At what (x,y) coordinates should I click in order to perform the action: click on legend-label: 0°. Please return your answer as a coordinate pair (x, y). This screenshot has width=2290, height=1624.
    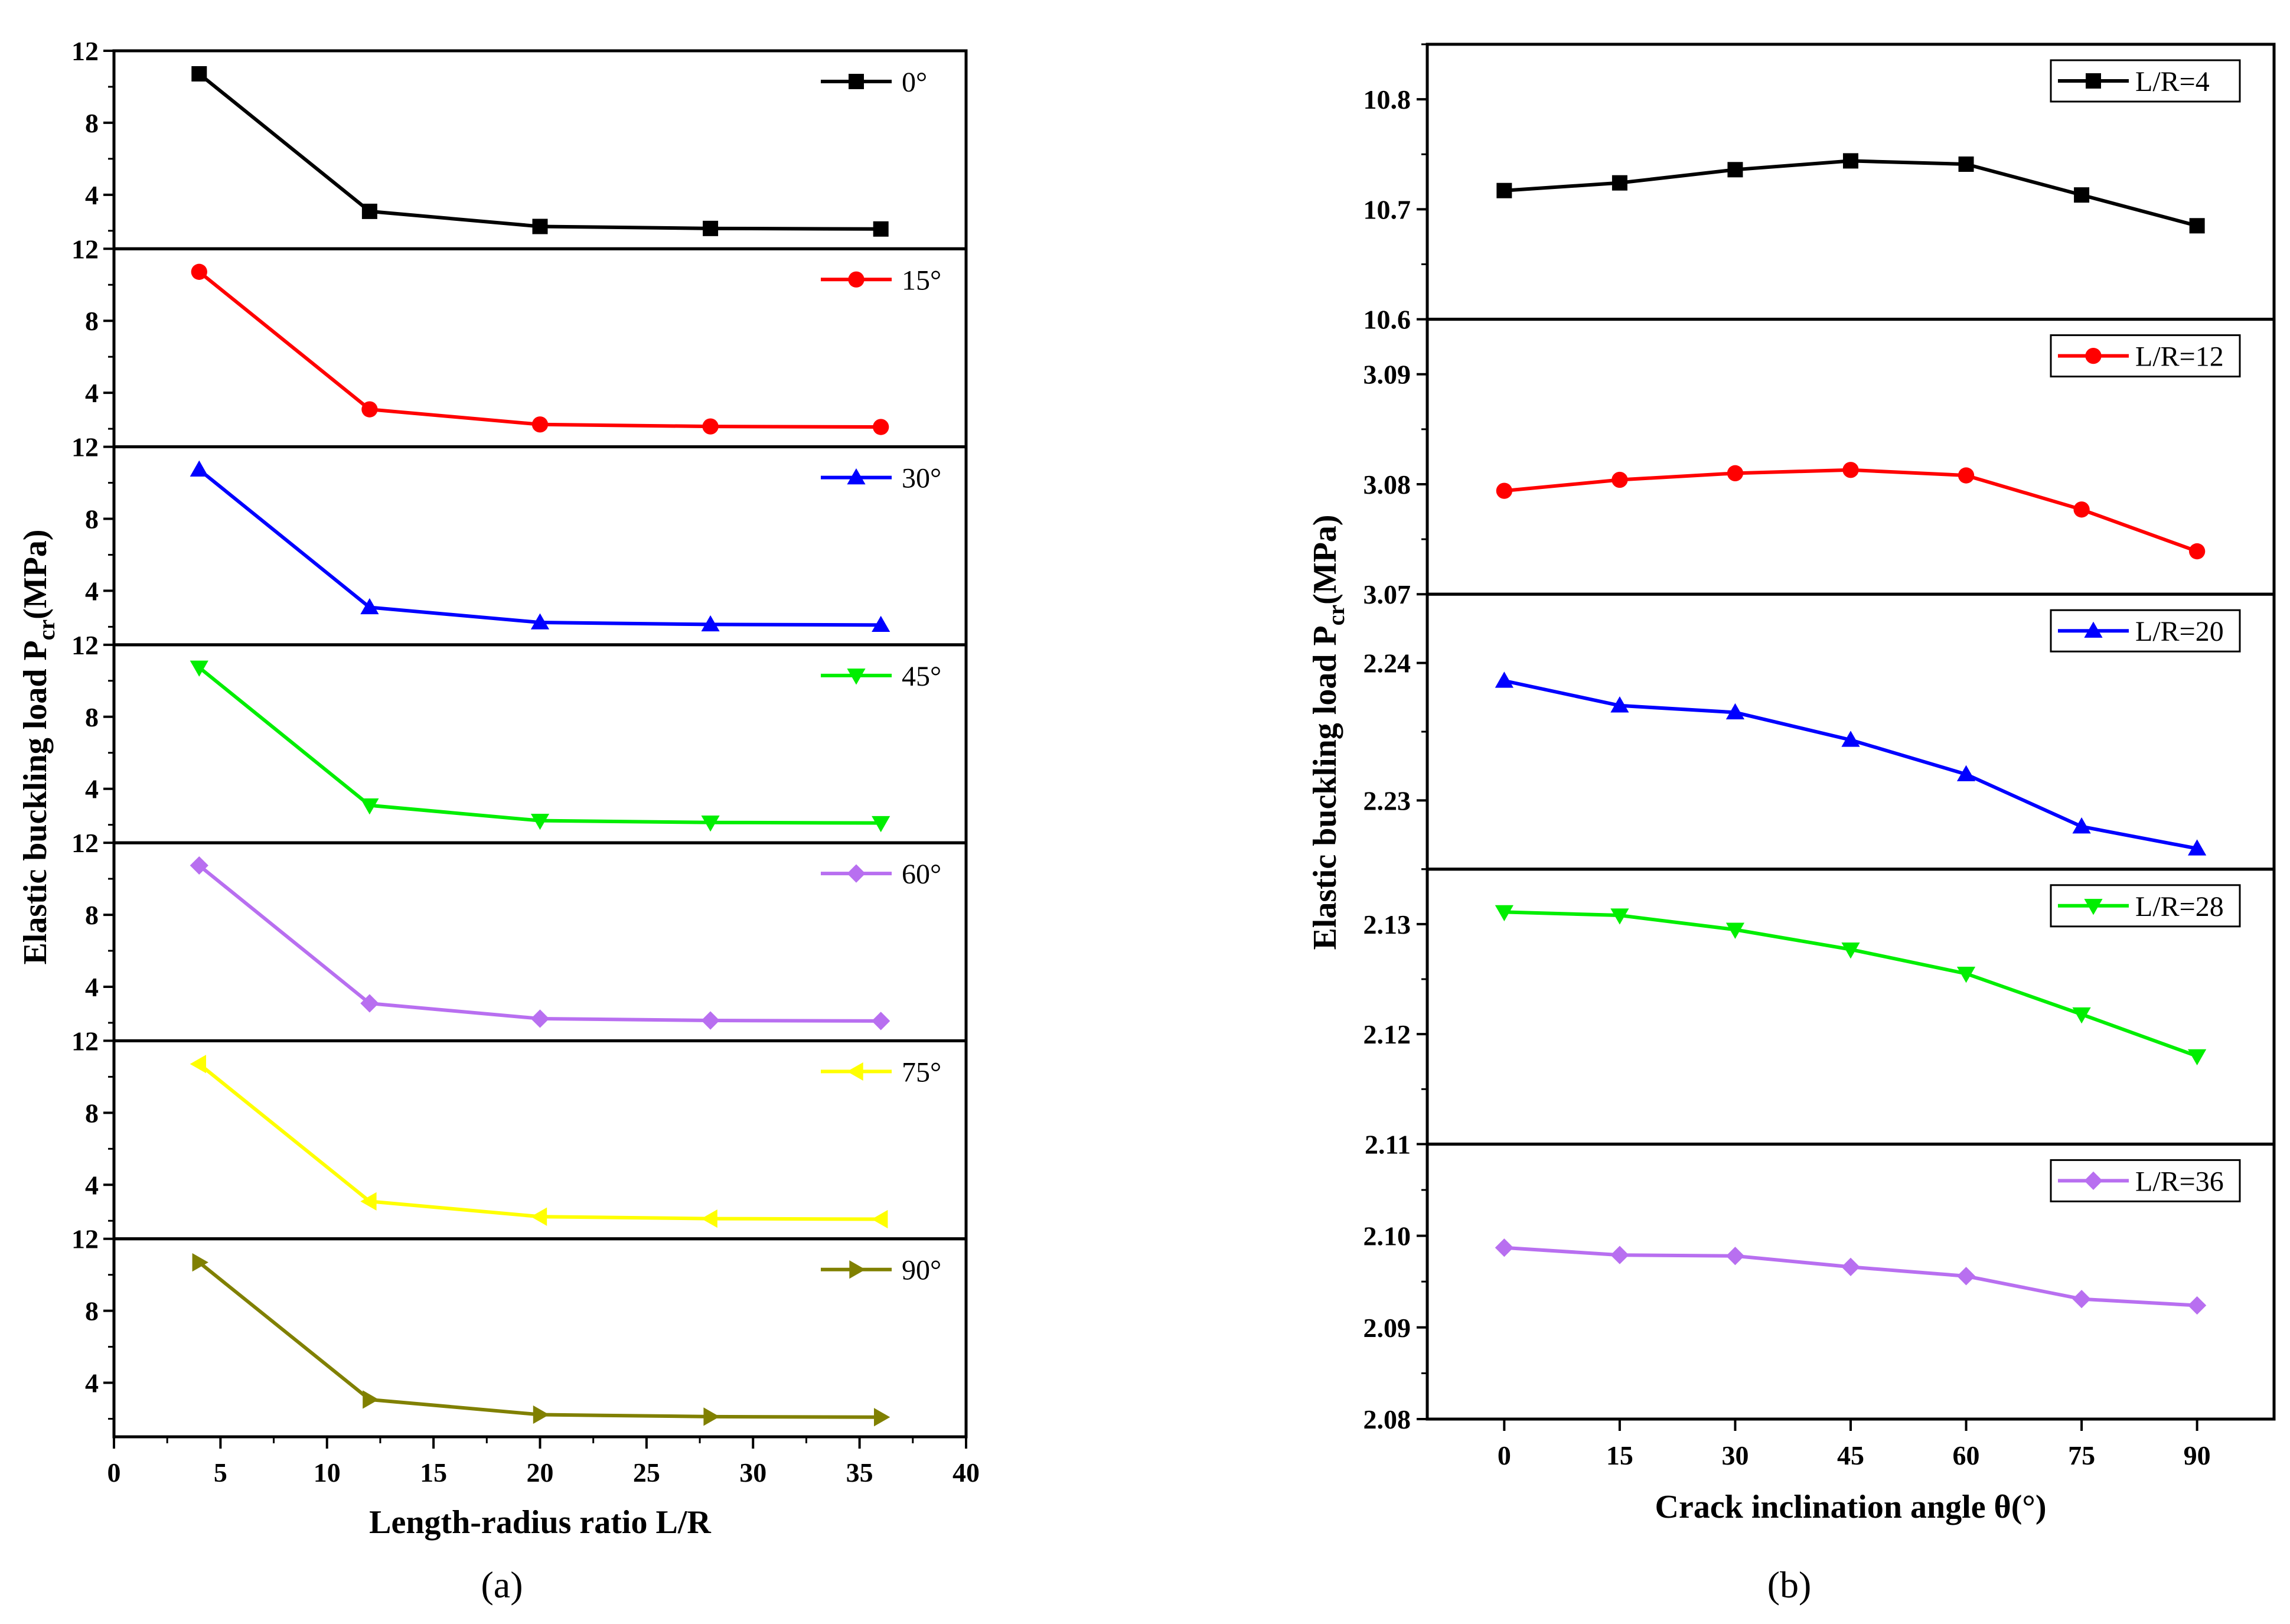
    Looking at the image, I should click on (914, 83).